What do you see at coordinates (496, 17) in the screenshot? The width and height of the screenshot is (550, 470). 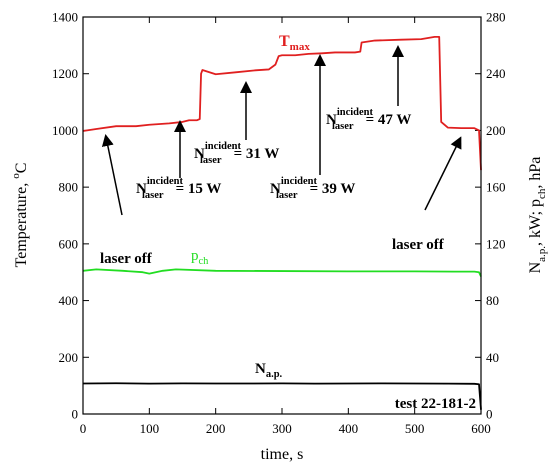 I see `y-right-tick-label: 280` at bounding box center [496, 17].